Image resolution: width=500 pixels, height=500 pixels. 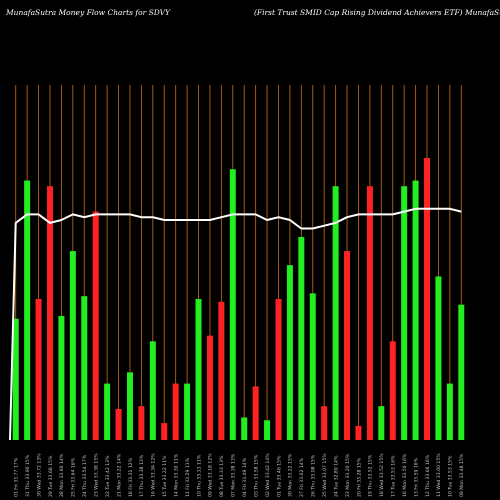 What do you see at coordinates (142, 475) in the screenshot?
I see `x-tick-label: 17 Thu 33.38 13%` at bounding box center [142, 475].